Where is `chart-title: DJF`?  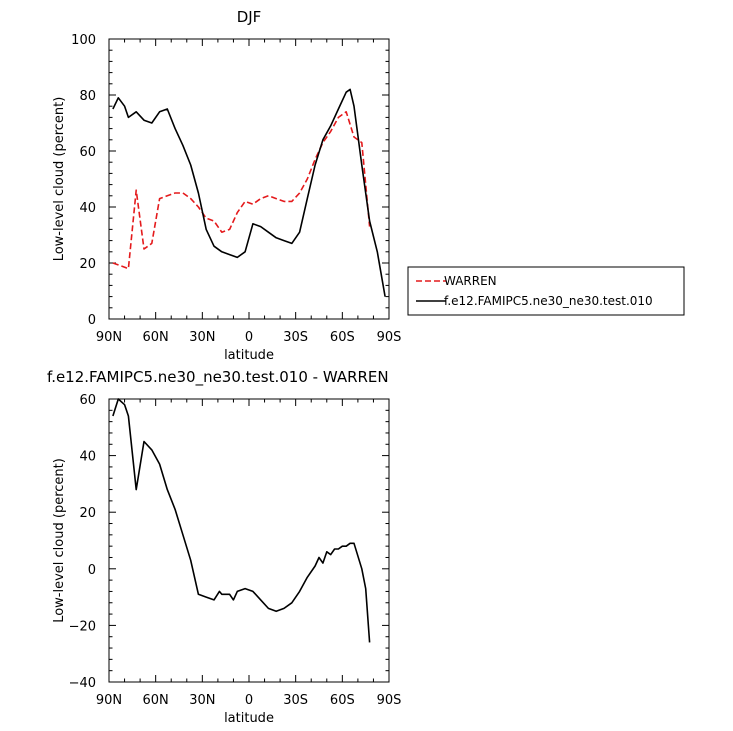
chart-title: DJF is located at coordinates (249, 17).